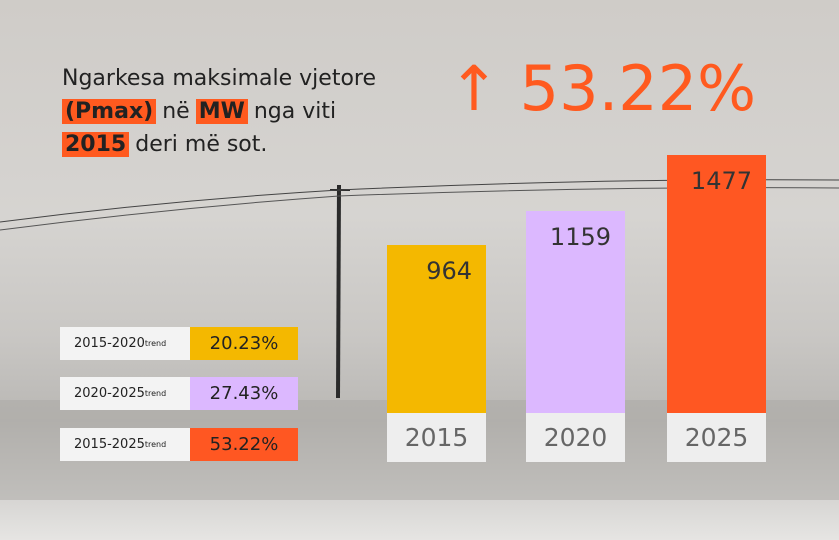 The height and width of the screenshot is (540, 839). Describe the element at coordinates (176, 111) in the screenshot. I see `title-text: në` at that location.